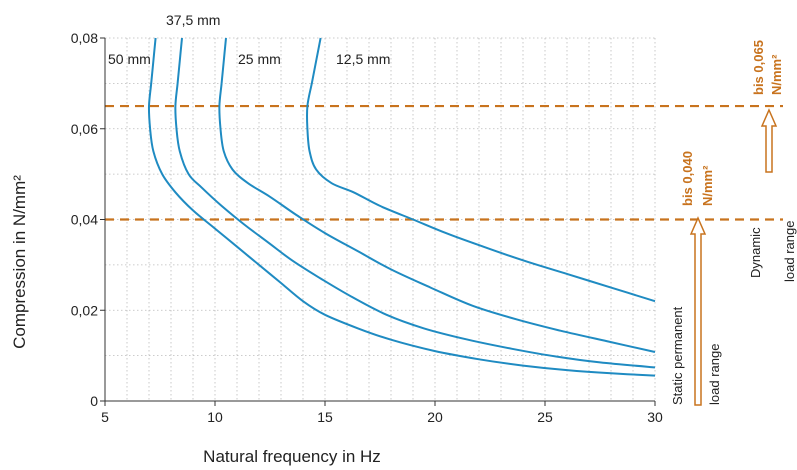  Describe the element at coordinates (758, 67) in the screenshot. I see `threshold-label: bis 0,065` at that location.